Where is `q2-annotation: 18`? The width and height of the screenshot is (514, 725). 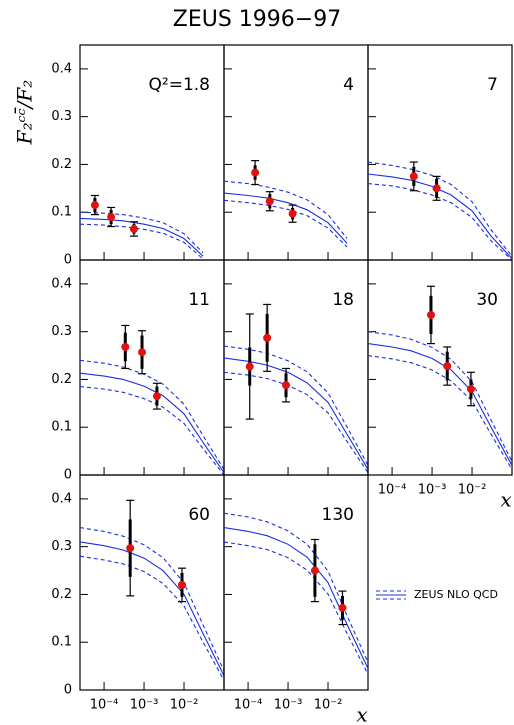 q2-annotation: 18 is located at coordinates (343, 300).